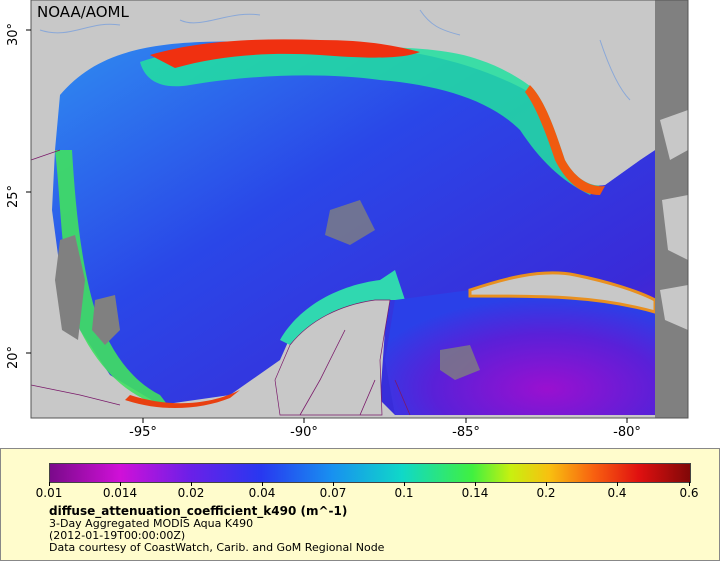 The image size is (720, 561). What do you see at coordinates (106, 320) in the screenshot?
I see `nodata-southwest` at bounding box center [106, 320].